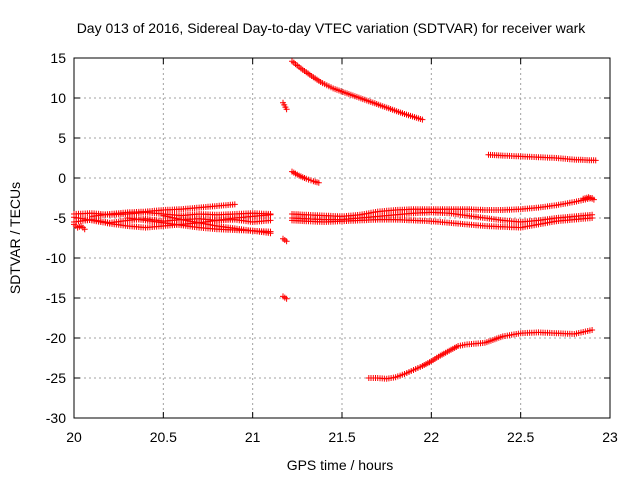  Describe the element at coordinates (62, 178) in the screenshot. I see `y-tick-label: 0` at that location.